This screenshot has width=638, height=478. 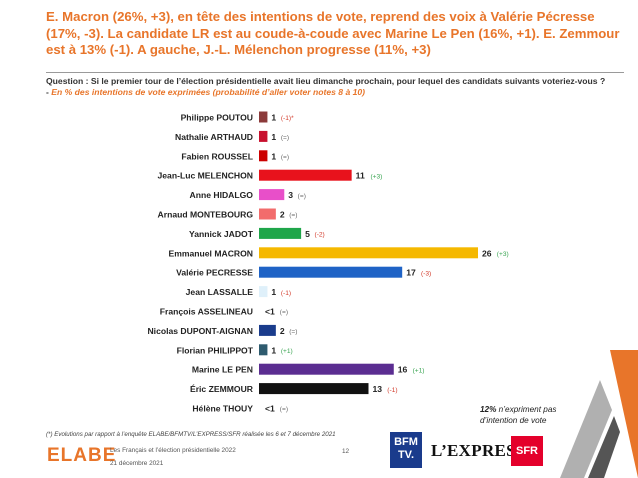 What do you see at coordinates (586, 429) in the screenshot?
I see `triangle-grey` at bounding box center [586, 429].